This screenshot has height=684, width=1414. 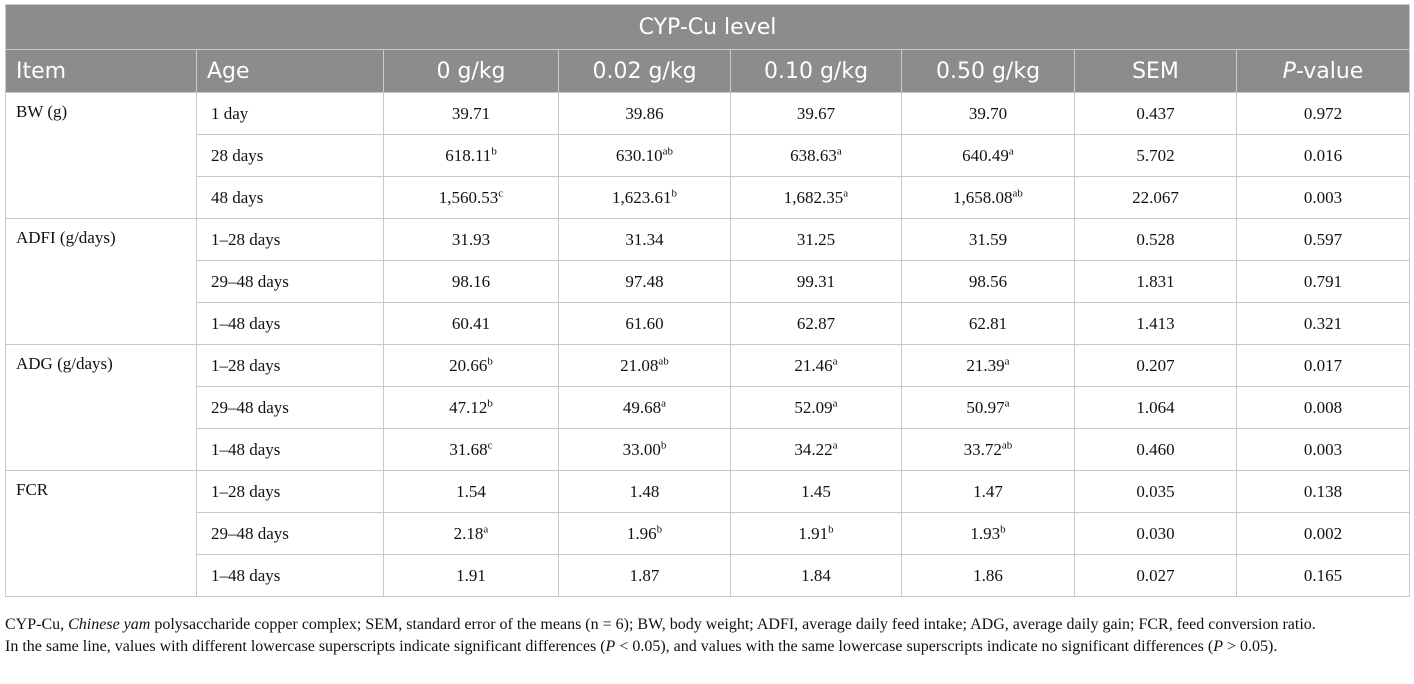 I want to click on cell-value: 1,623.61b, so click(x=644, y=197).